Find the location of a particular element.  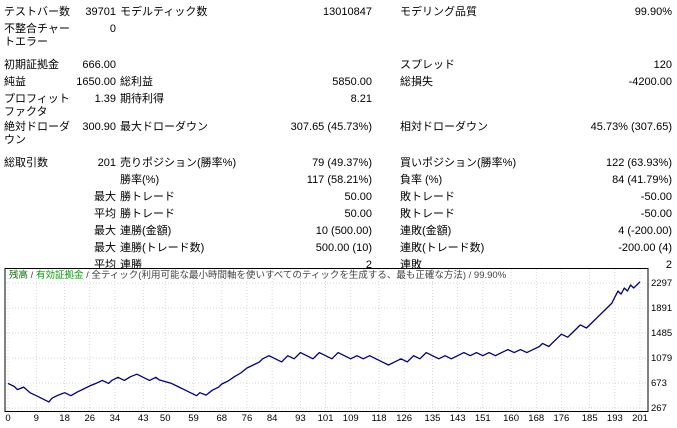

x-axis-label: 59 is located at coordinates (193, 418).